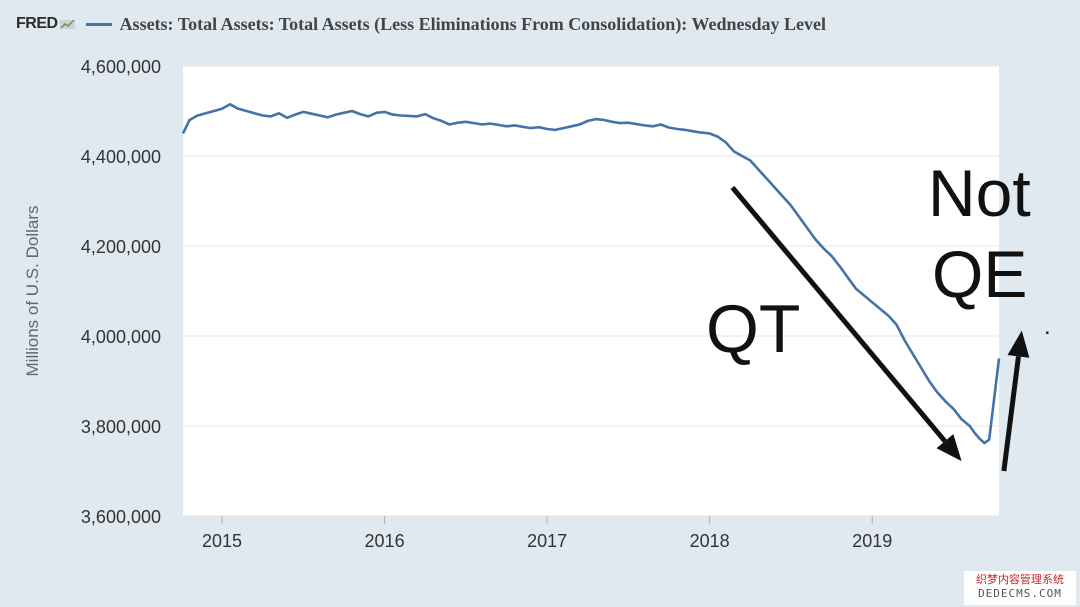  What do you see at coordinates (67, 24) in the screenshot?
I see `fred-logo-graph-icon` at bounding box center [67, 24].